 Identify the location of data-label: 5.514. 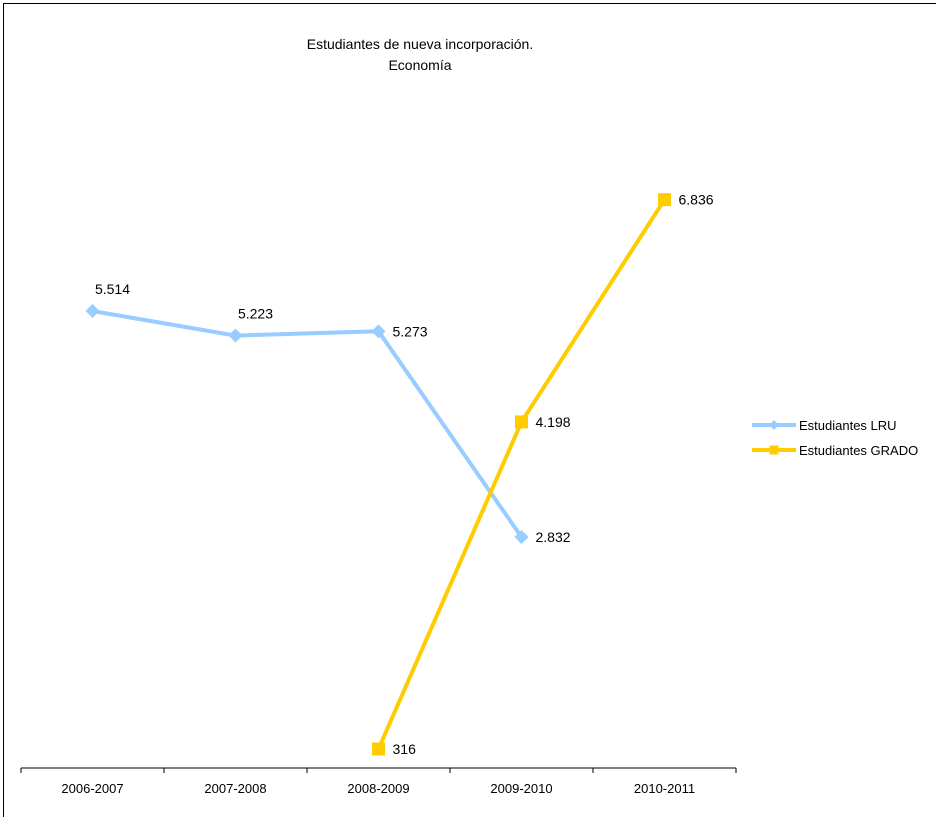
(112, 289).